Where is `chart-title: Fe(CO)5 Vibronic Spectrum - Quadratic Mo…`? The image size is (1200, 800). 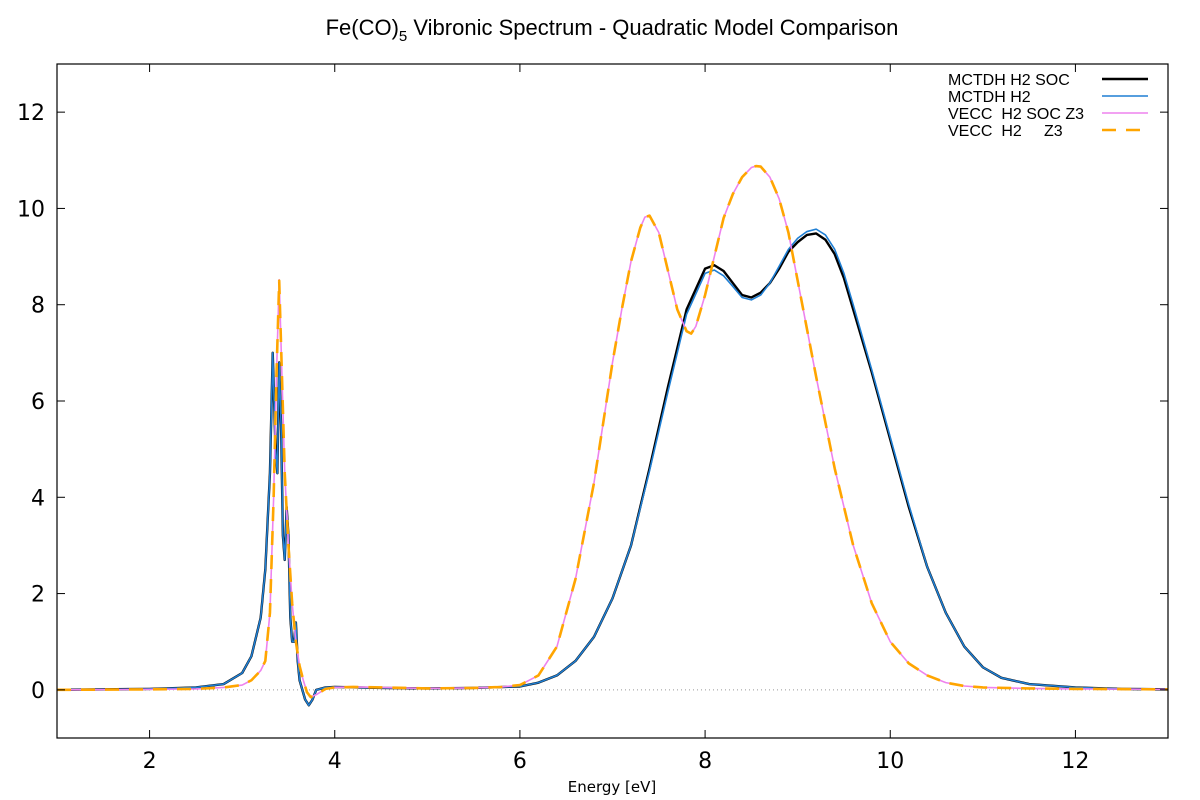
chart-title: Fe(CO)5 Vibronic Spectrum - Quadratic Mo… is located at coordinates (612, 30).